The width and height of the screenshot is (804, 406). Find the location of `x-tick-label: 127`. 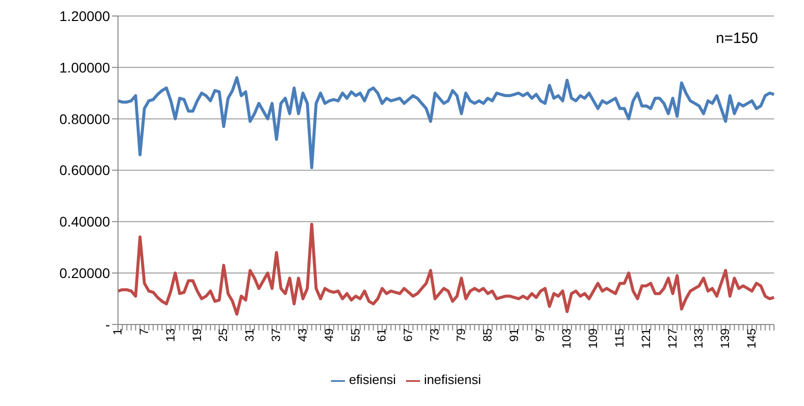

x-tick-label: 127 is located at coordinates (672, 338).